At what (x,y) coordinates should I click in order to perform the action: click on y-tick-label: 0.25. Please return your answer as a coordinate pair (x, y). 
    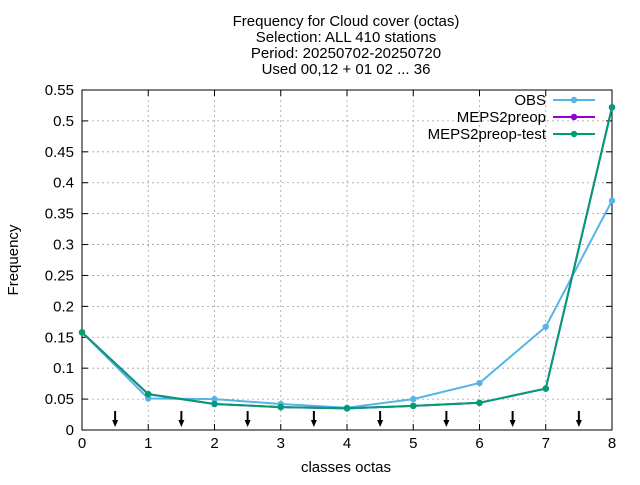
    Looking at the image, I should click on (59, 275).